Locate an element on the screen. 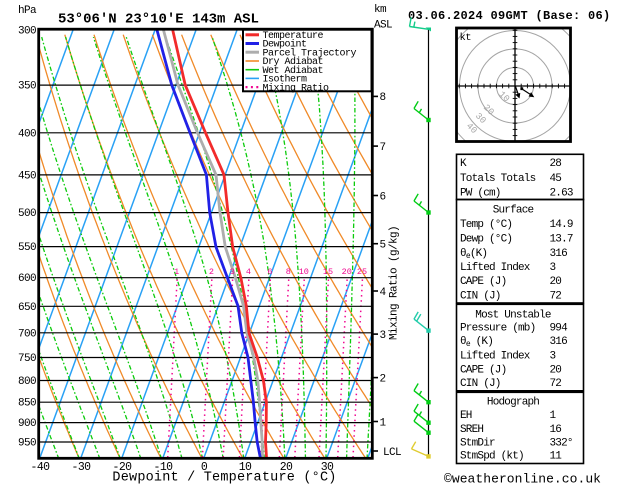  svg-text: 0 is located at coordinates (204, 467).